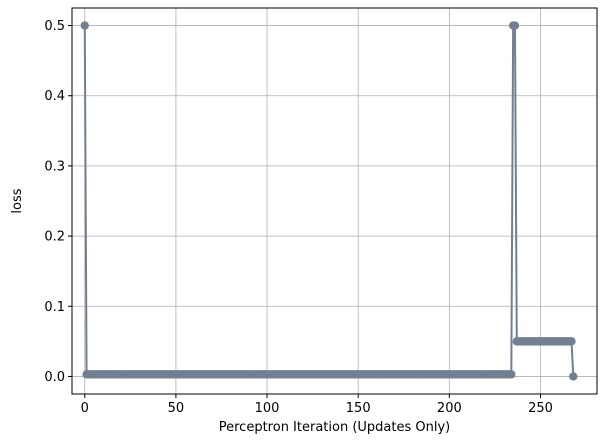 Image resolution: width=613 pixels, height=448 pixels. I want to click on y-tick-label: 0.0, so click(54, 377).